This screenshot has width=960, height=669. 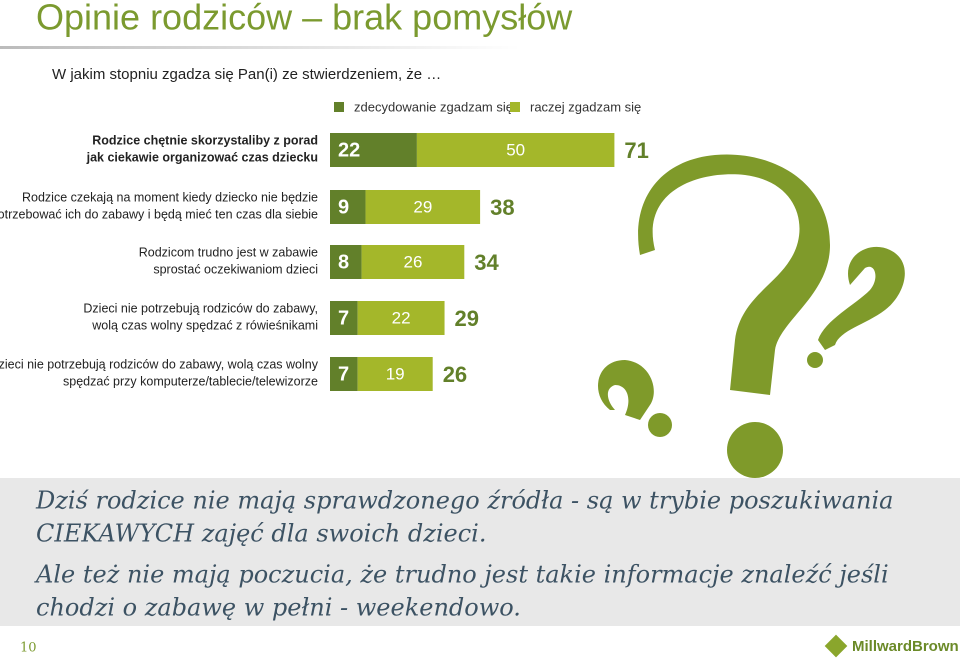 I want to click on category-label: Rodzicom trudno jest w zabawie, so click(x=228, y=252).